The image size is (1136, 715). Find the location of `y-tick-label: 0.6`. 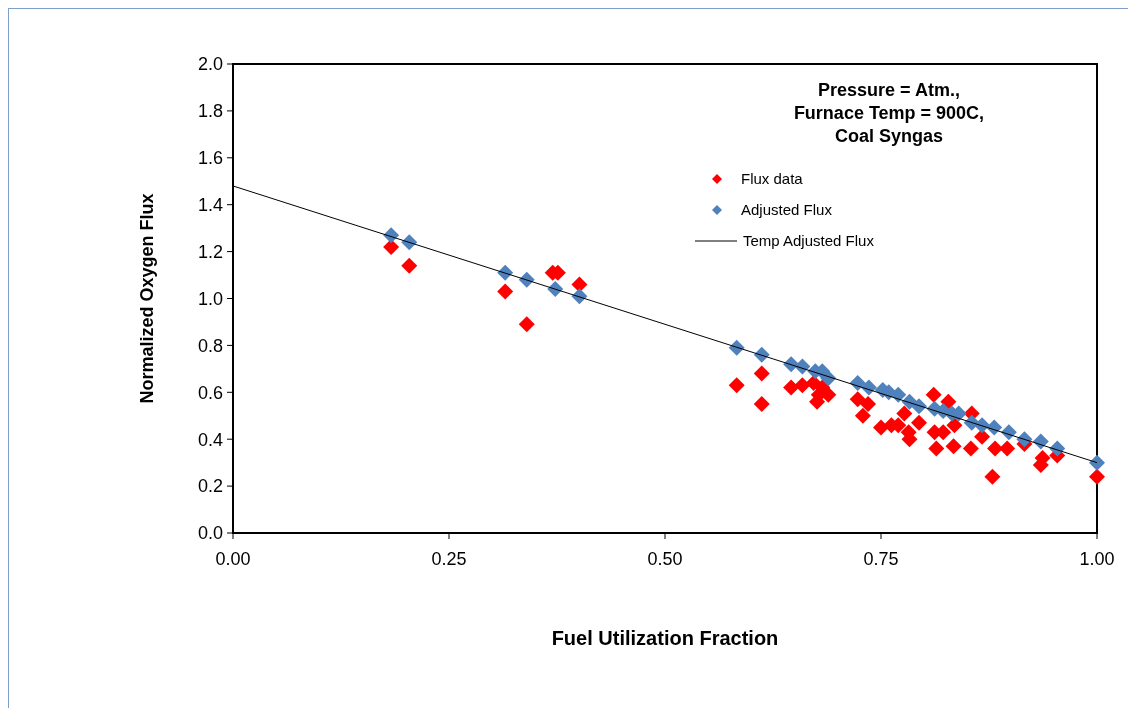

y-tick-label: 0.6 is located at coordinates (210, 392).